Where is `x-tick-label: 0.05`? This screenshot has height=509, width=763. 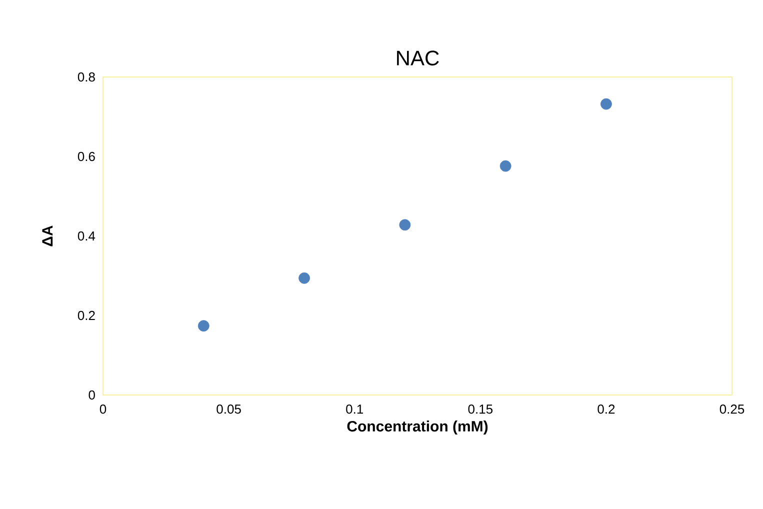
x-tick-label: 0.05 is located at coordinates (228, 409).